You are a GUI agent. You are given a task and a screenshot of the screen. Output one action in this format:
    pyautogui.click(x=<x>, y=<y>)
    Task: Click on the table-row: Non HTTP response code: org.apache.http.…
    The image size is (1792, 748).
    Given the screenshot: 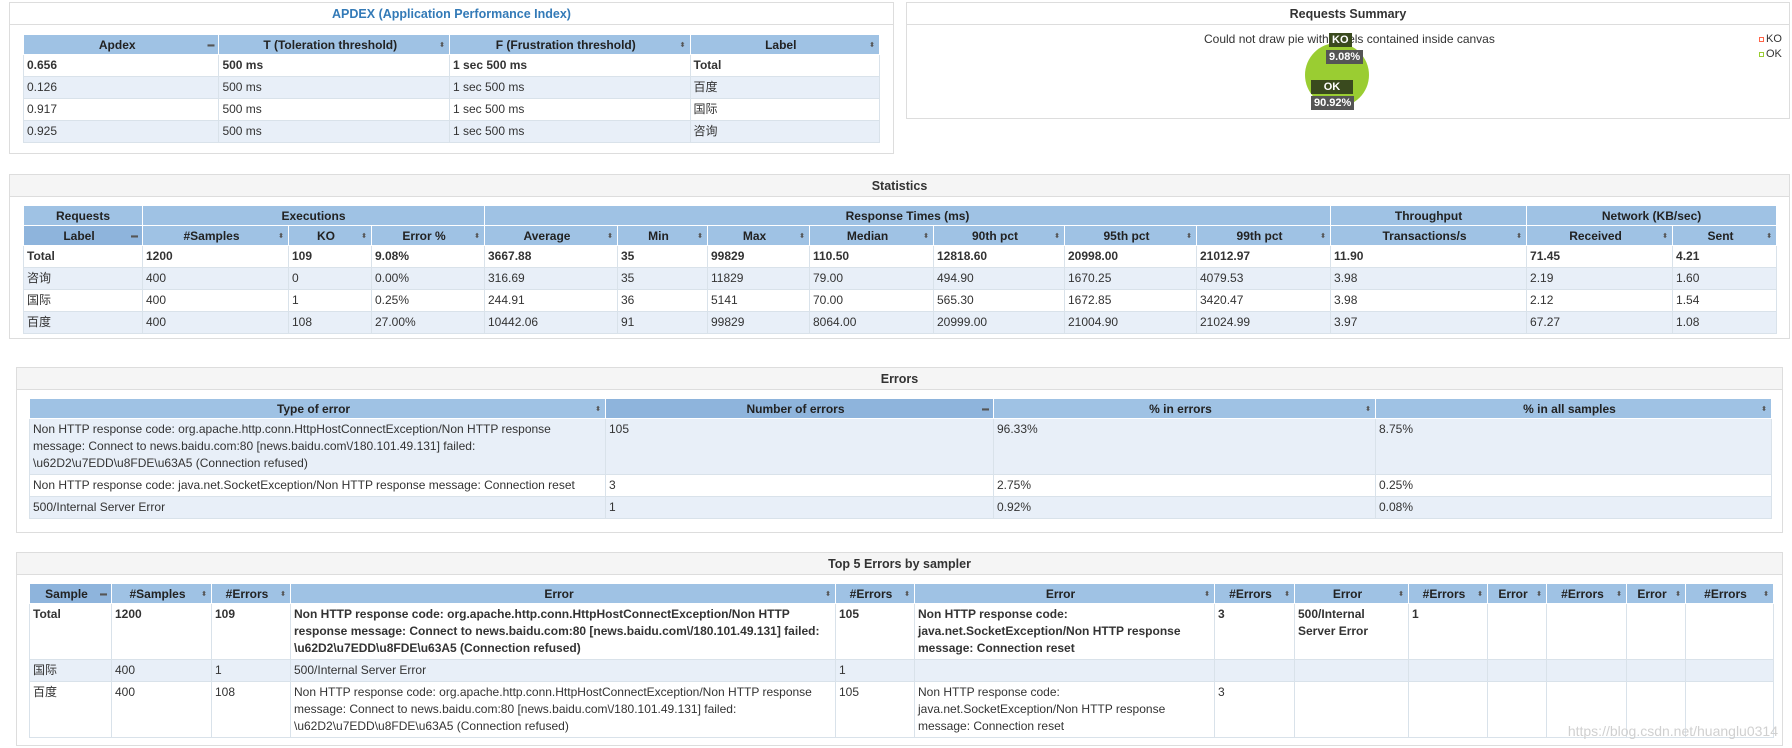 What is the action you would take?
    pyautogui.click(x=900, y=446)
    